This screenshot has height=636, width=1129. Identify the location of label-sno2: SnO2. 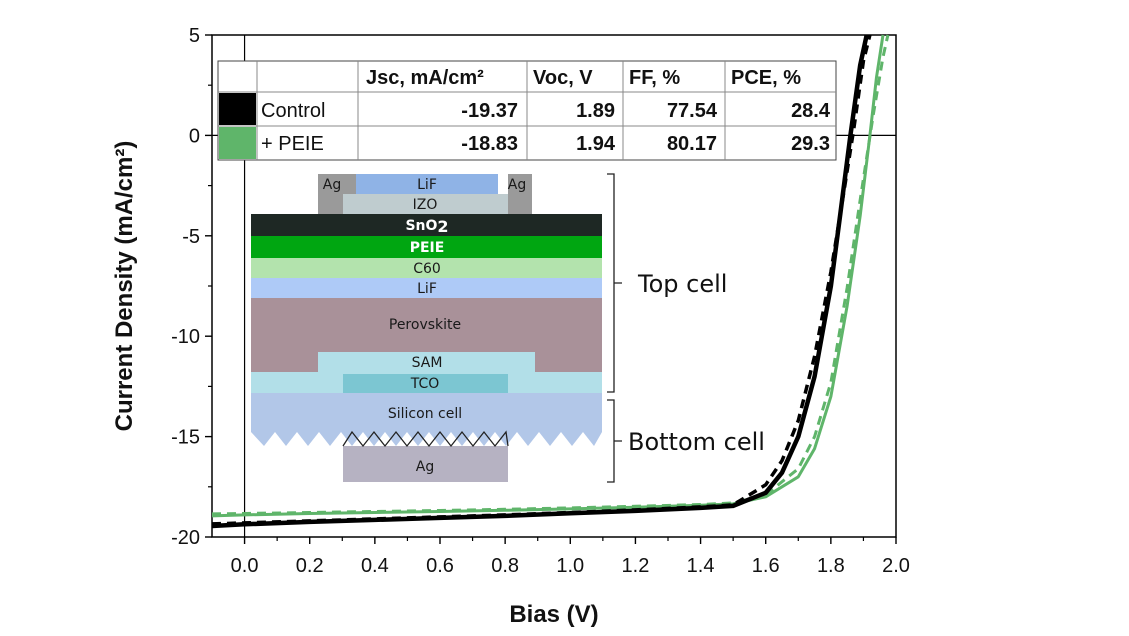
(426, 226).